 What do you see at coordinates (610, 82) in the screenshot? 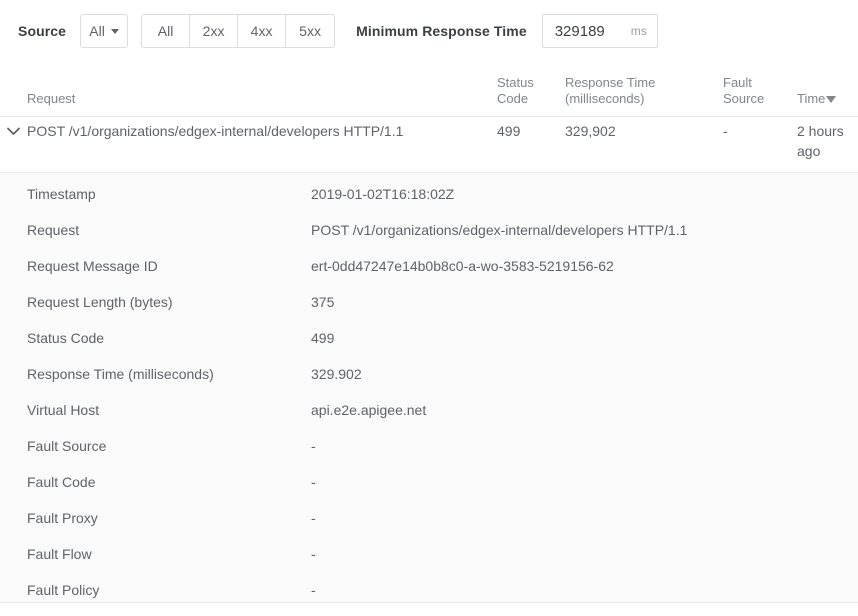
I see `column-header-response-time-line1: Response Time` at bounding box center [610, 82].